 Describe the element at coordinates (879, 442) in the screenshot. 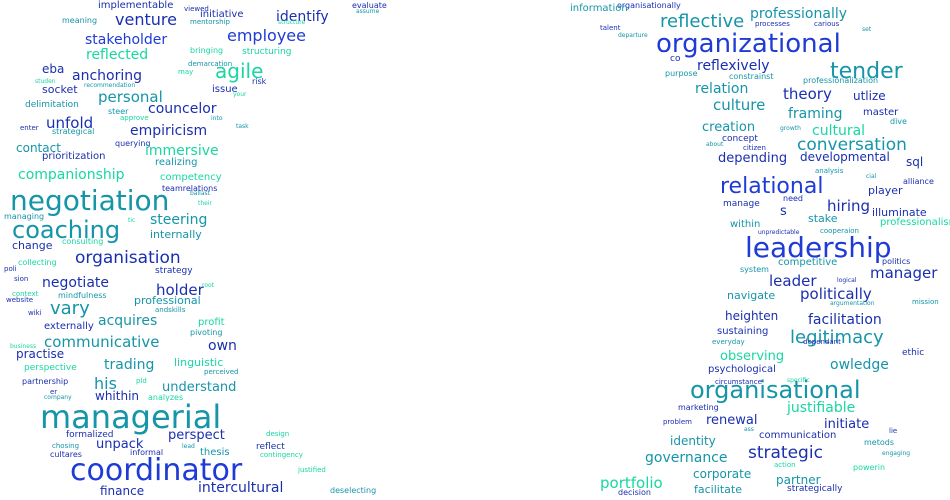

I see `word-metods: metods` at that location.